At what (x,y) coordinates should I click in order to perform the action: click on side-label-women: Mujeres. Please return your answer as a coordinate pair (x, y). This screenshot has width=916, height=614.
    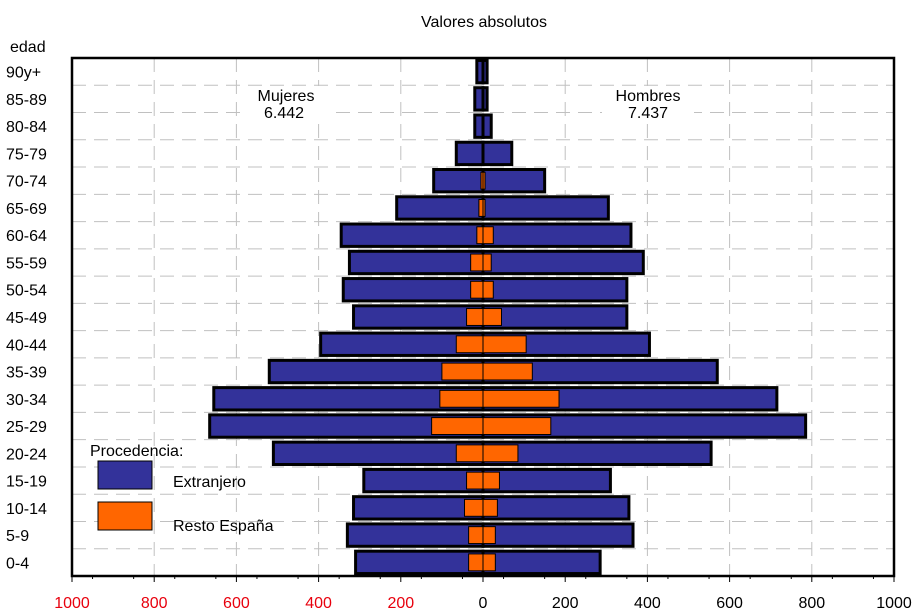
    Looking at the image, I should click on (286, 96).